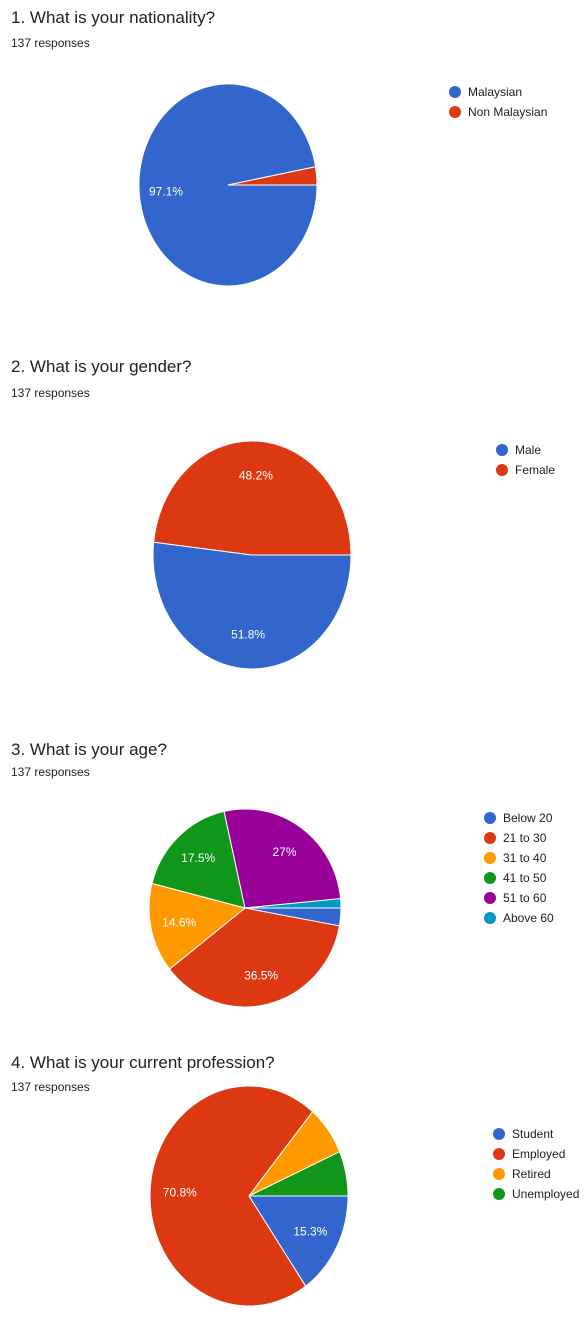 Image resolution: width=584 pixels, height=1319 pixels. I want to click on slice-label-41-to-50: 17.5%, so click(198, 858).